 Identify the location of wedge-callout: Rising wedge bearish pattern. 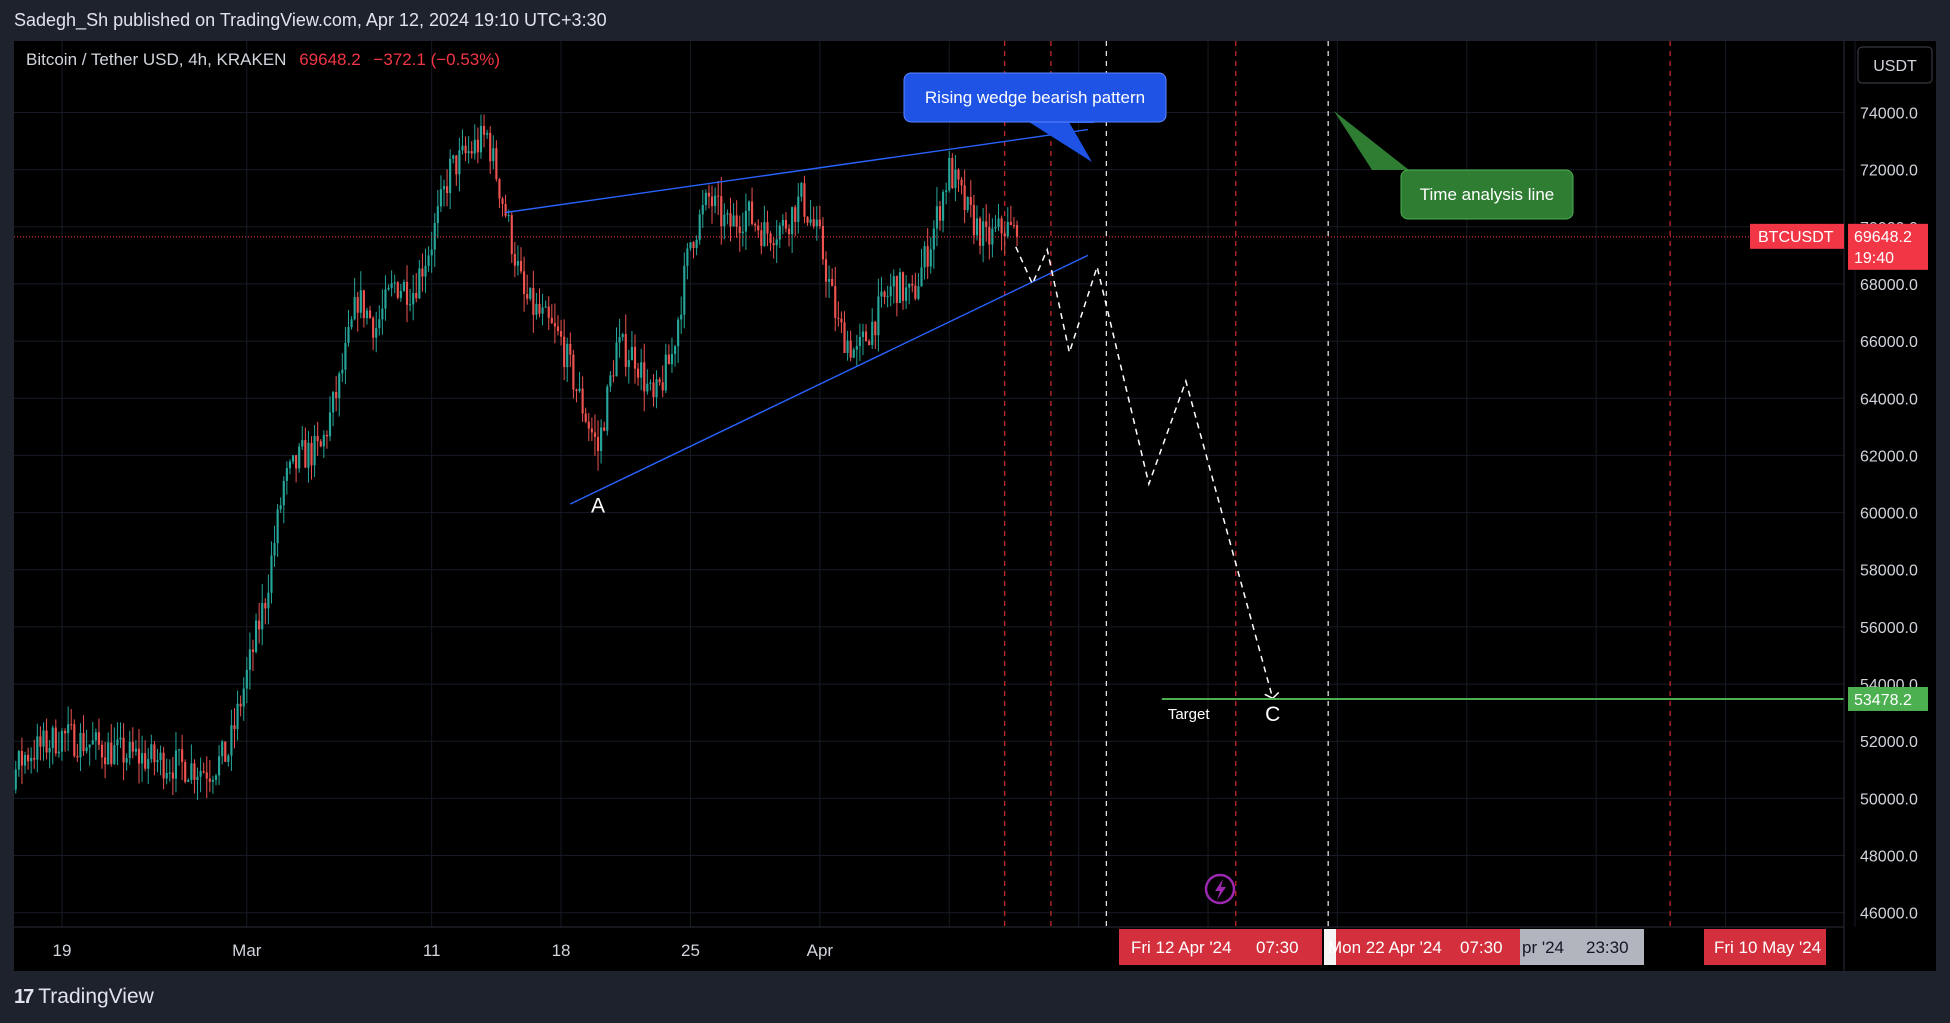
(1035, 117).